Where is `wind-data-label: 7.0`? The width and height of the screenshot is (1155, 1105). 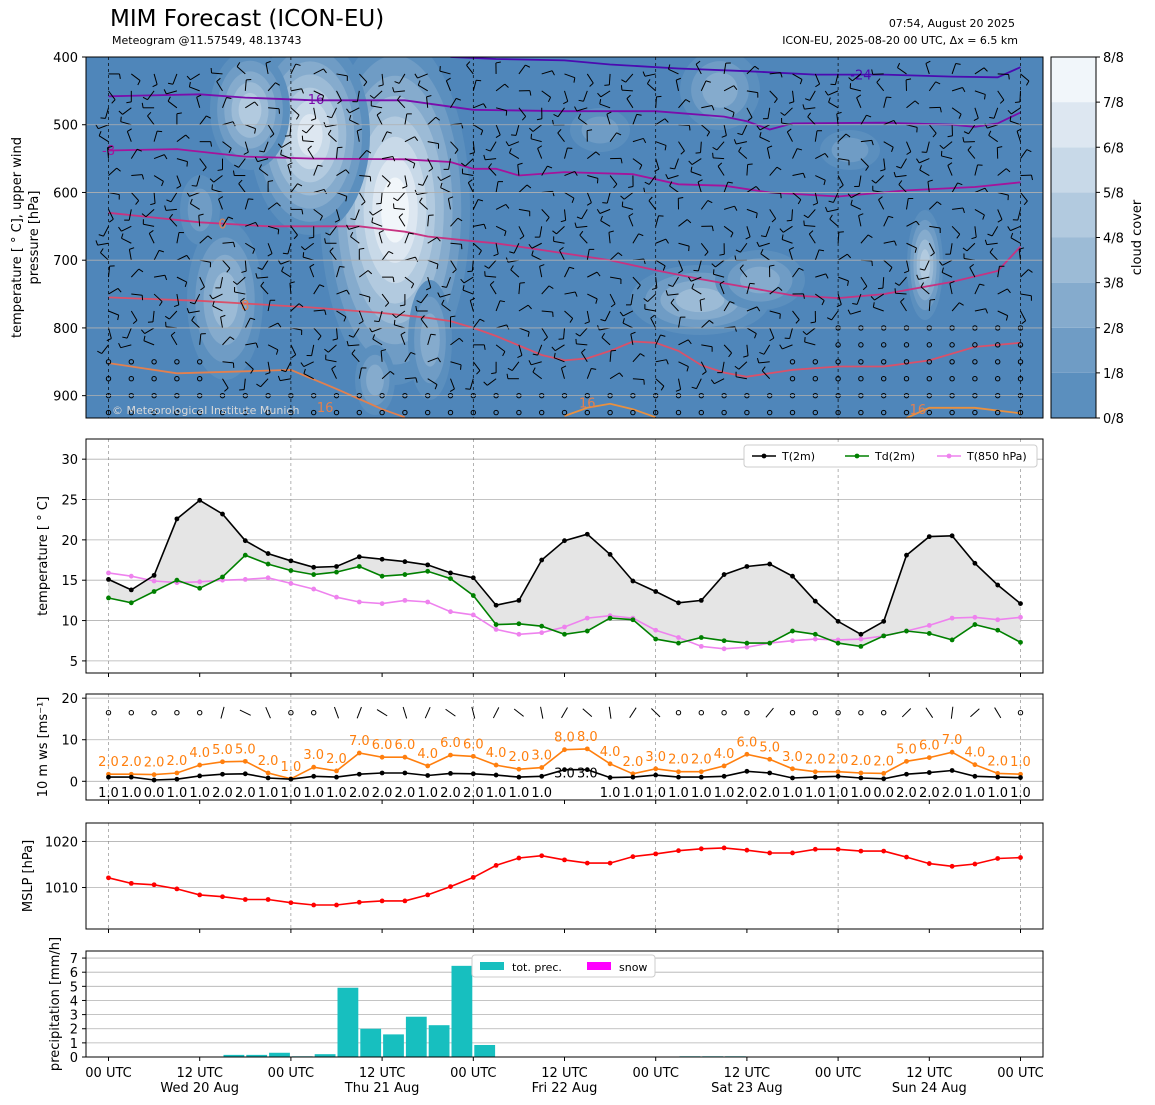
wind-data-label: 7.0 is located at coordinates (952, 740).